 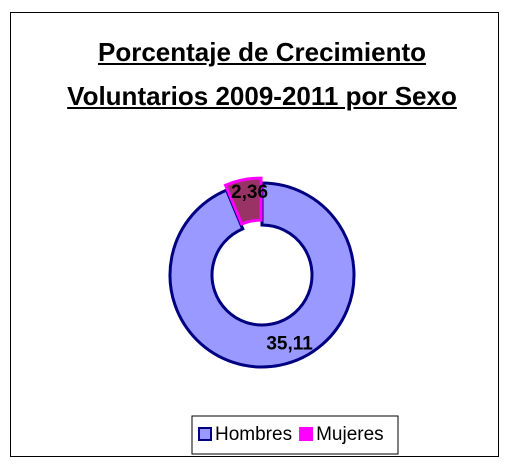 What do you see at coordinates (289, 344) in the screenshot?
I see `data-label: 35,11` at bounding box center [289, 344].